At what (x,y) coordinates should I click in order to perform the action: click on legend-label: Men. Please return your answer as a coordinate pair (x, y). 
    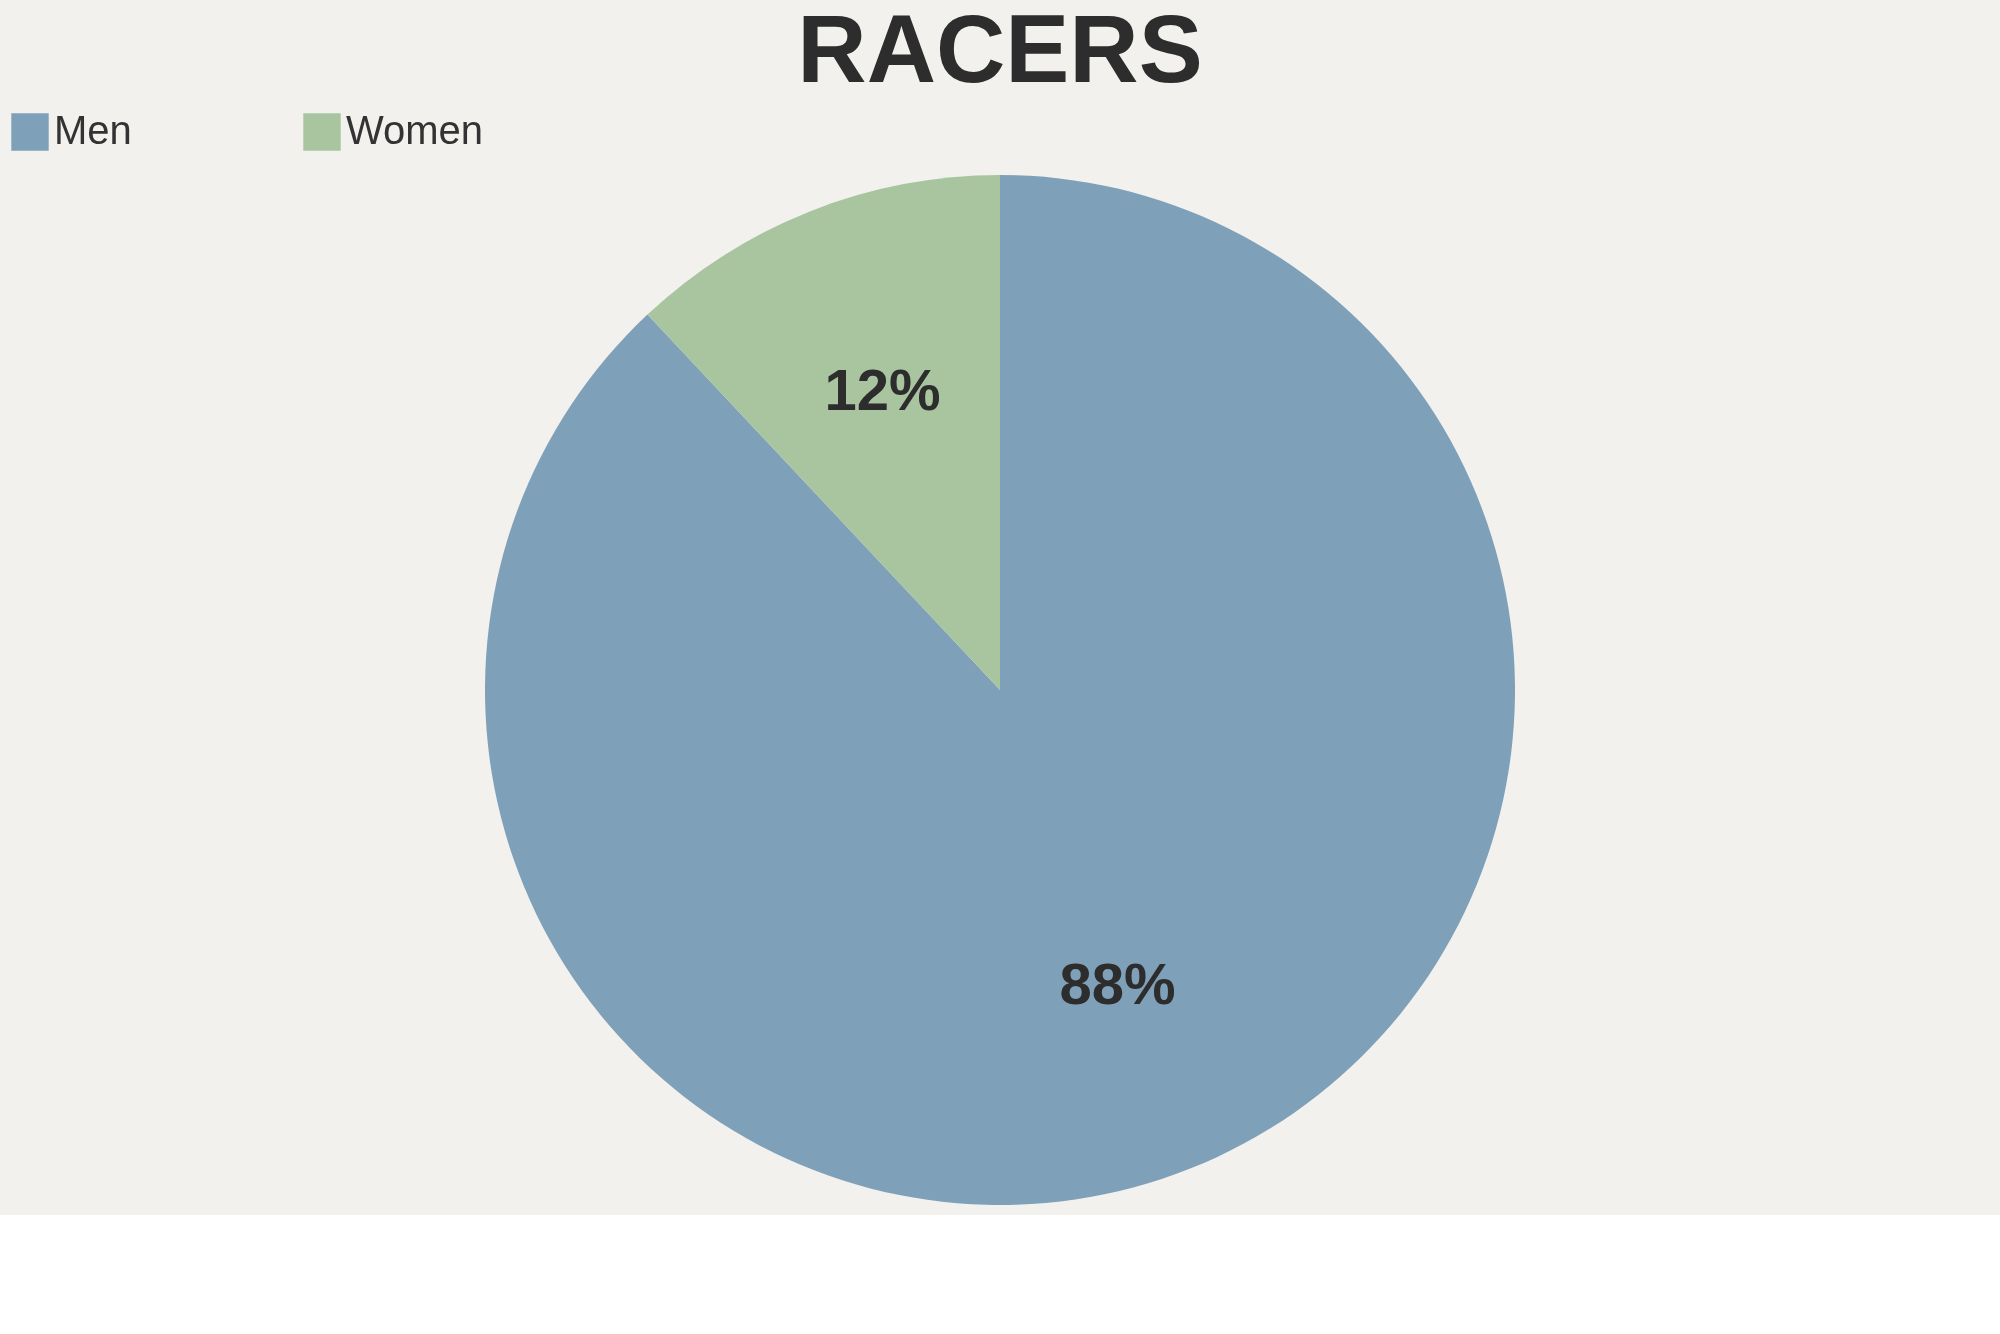
    Looking at the image, I should click on (93, 130).